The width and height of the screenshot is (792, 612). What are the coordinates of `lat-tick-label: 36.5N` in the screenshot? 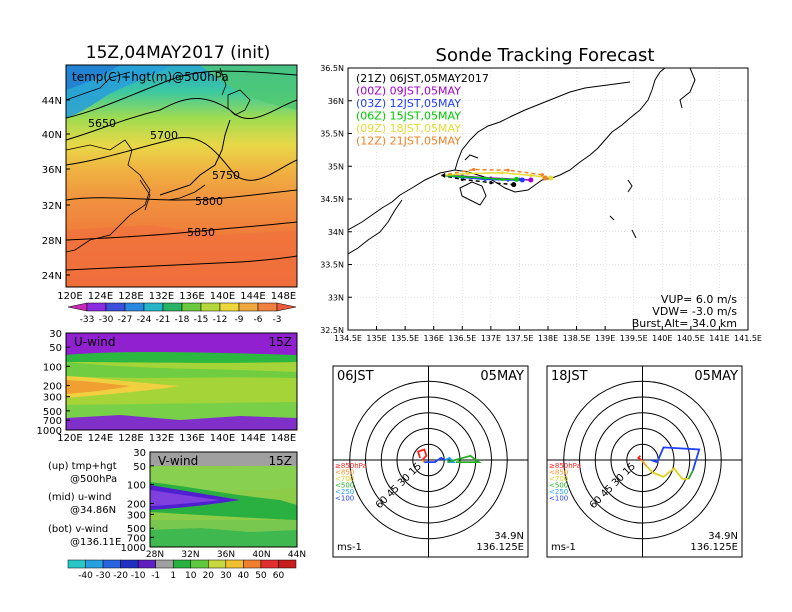 It's located at (332, 68).